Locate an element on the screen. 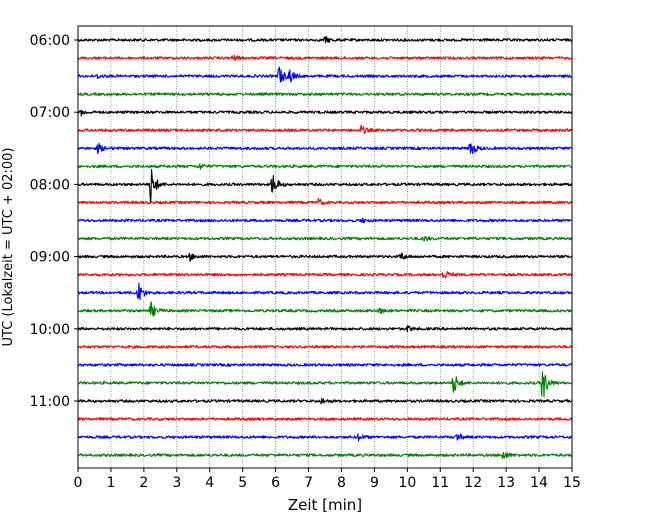 The image size is (650, 520). x-tick-label: 15 is located at coordinates (572, 483).